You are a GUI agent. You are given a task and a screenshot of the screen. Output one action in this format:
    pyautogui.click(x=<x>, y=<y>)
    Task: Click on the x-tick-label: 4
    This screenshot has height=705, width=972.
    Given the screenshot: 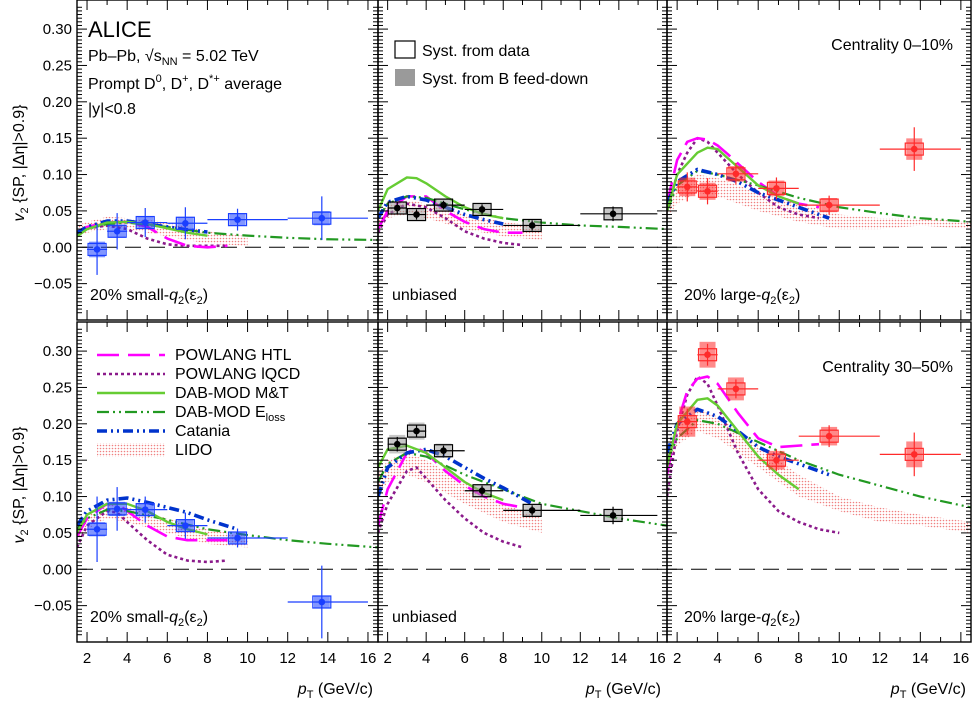 What is the action you would take?
    pyautogui.click(x=127, y=658)
    